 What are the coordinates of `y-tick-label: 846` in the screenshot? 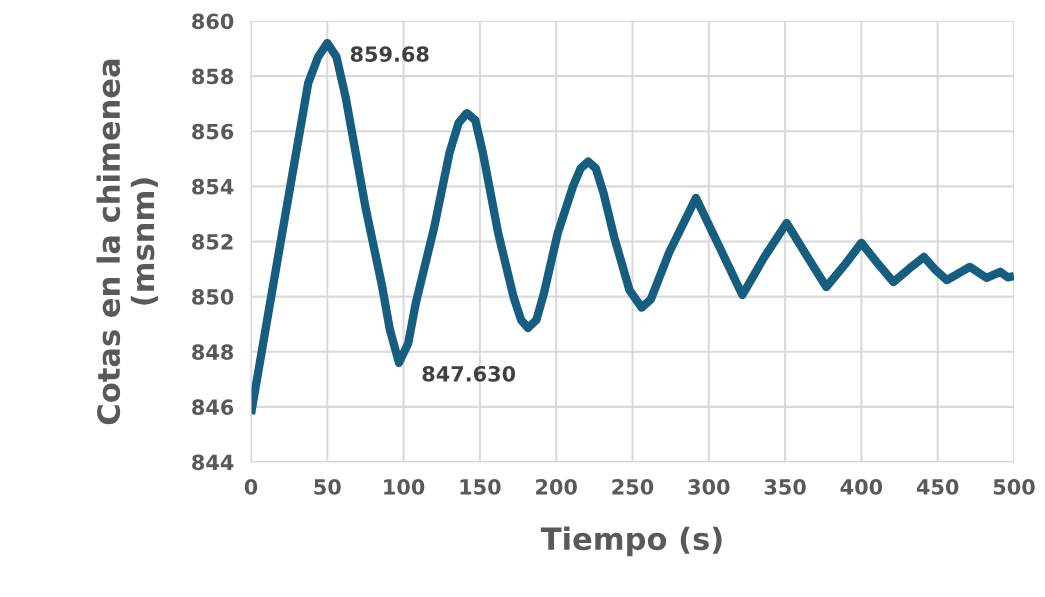 It's located at (213, 407).